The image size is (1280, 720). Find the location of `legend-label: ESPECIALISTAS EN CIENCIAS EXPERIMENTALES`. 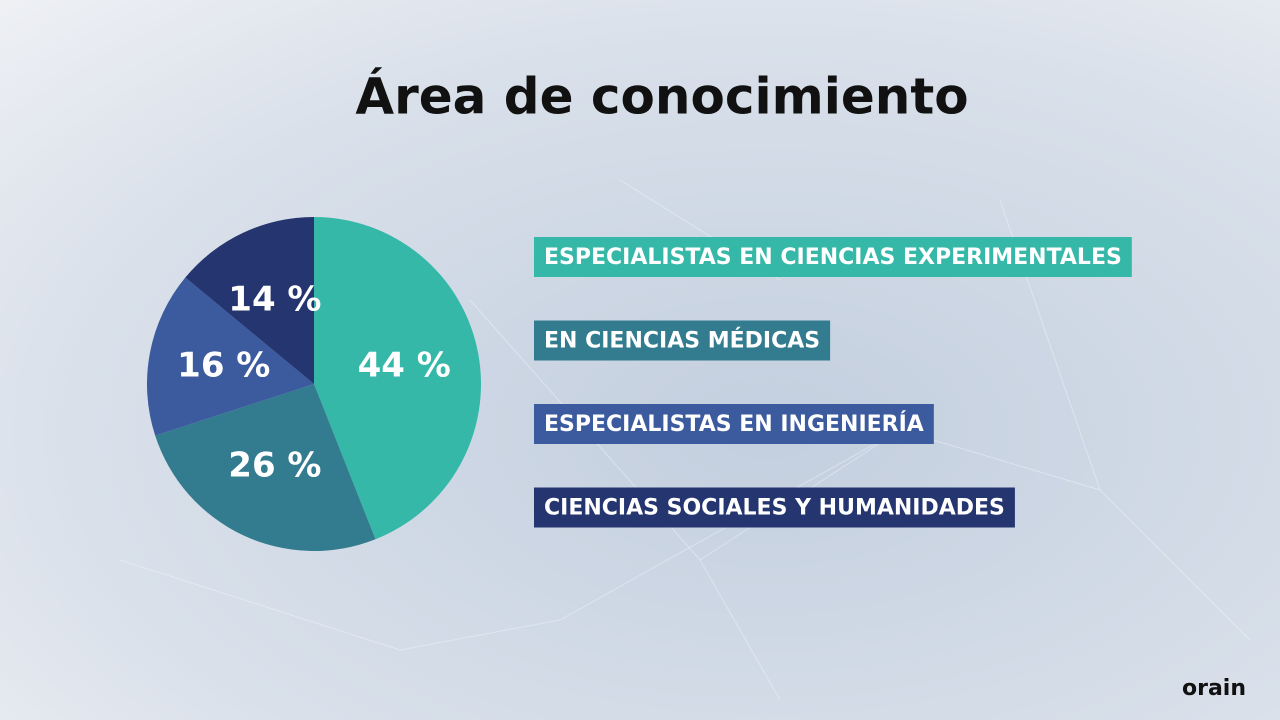

legend-label: ESPECIALISTAS EN CIENCIAS EXPERIMENTALES is located at coordinates (833, 257).